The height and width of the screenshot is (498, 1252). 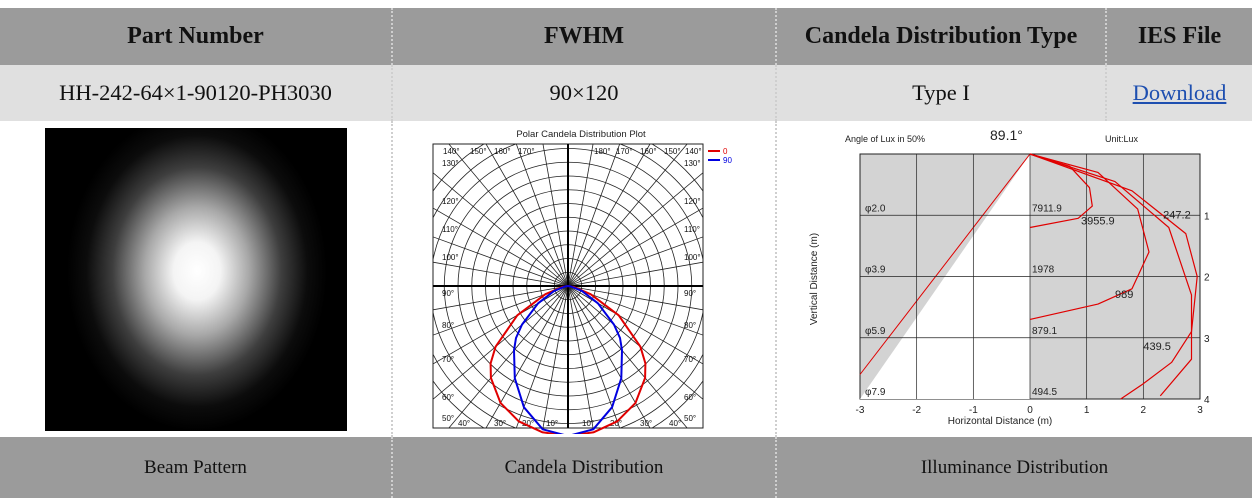 What do you see at coordinates (602, 151) in the screenshot?
I see `polar-angle-label: 180°` at bounding box center [602, 151].